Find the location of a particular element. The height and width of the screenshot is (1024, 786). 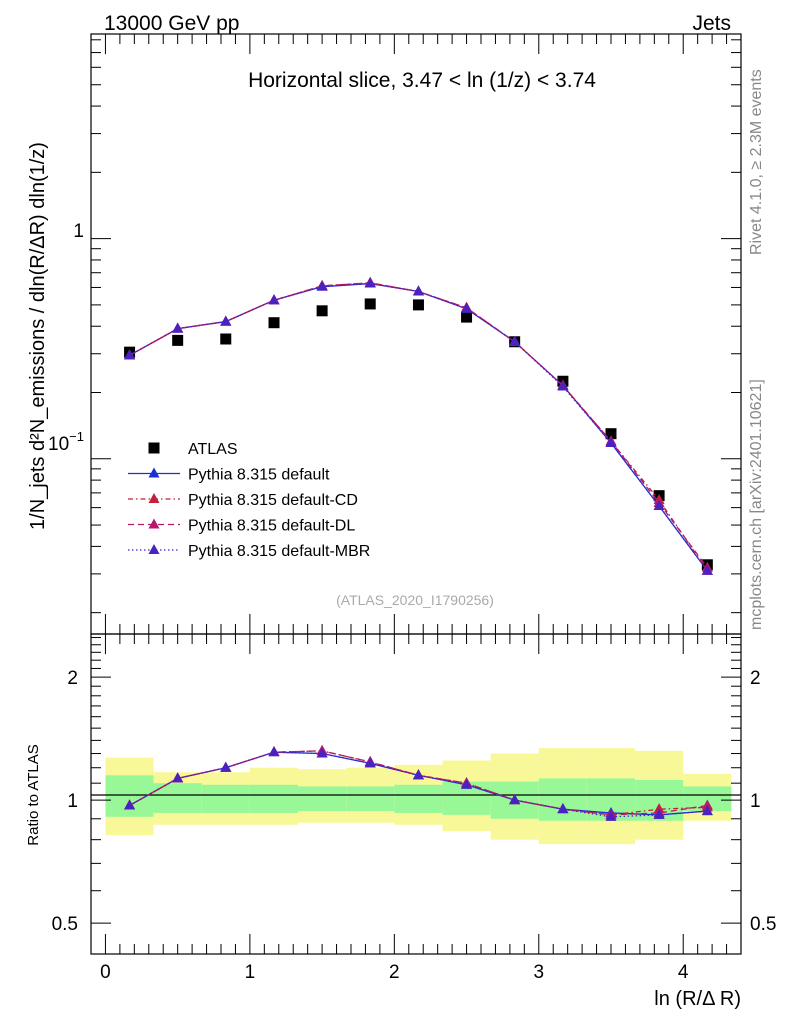

xtick-label: 4 is located at coordinates (683, 972).